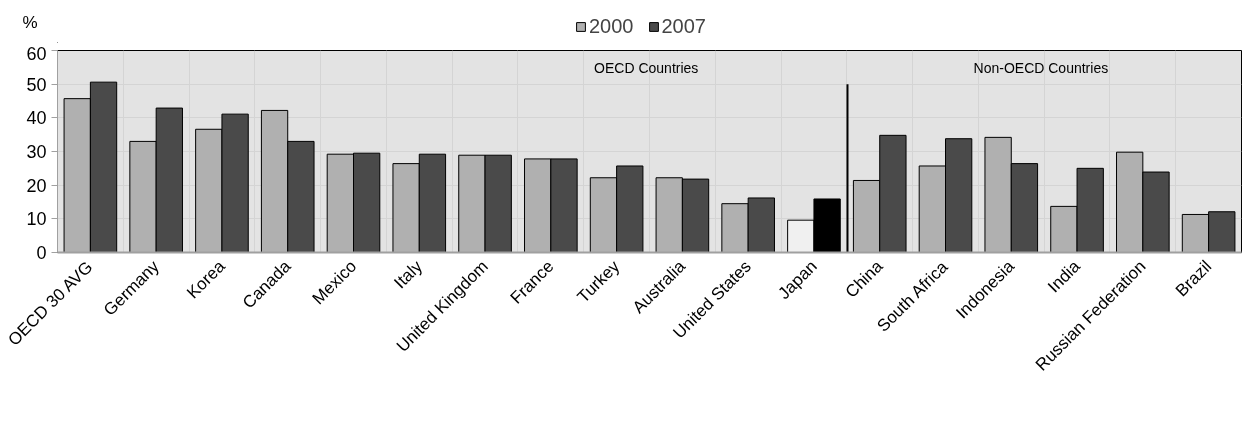 The height and width of the screenshot is (439, 1245). Describe the element at coordinates (36, 53) in the screenshot. I see `y-tick-label: 60` at that location.